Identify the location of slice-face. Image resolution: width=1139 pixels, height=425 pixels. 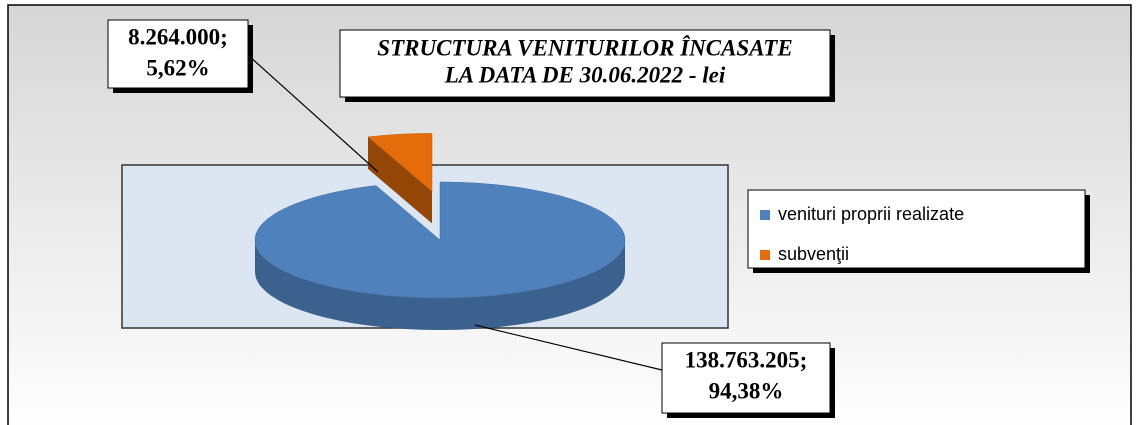
(400, 180).